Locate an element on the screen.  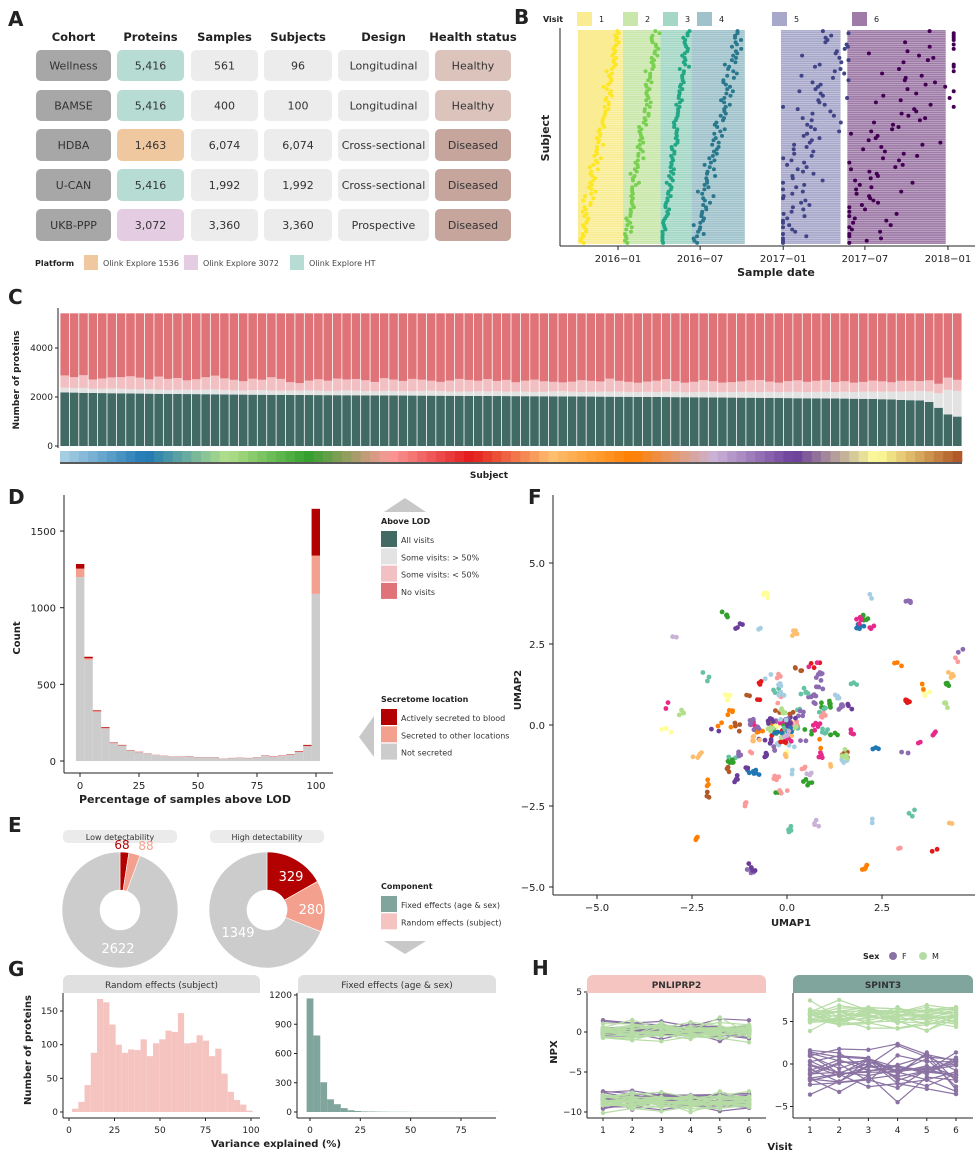
legend-marker is located at coordinates (923, 956).